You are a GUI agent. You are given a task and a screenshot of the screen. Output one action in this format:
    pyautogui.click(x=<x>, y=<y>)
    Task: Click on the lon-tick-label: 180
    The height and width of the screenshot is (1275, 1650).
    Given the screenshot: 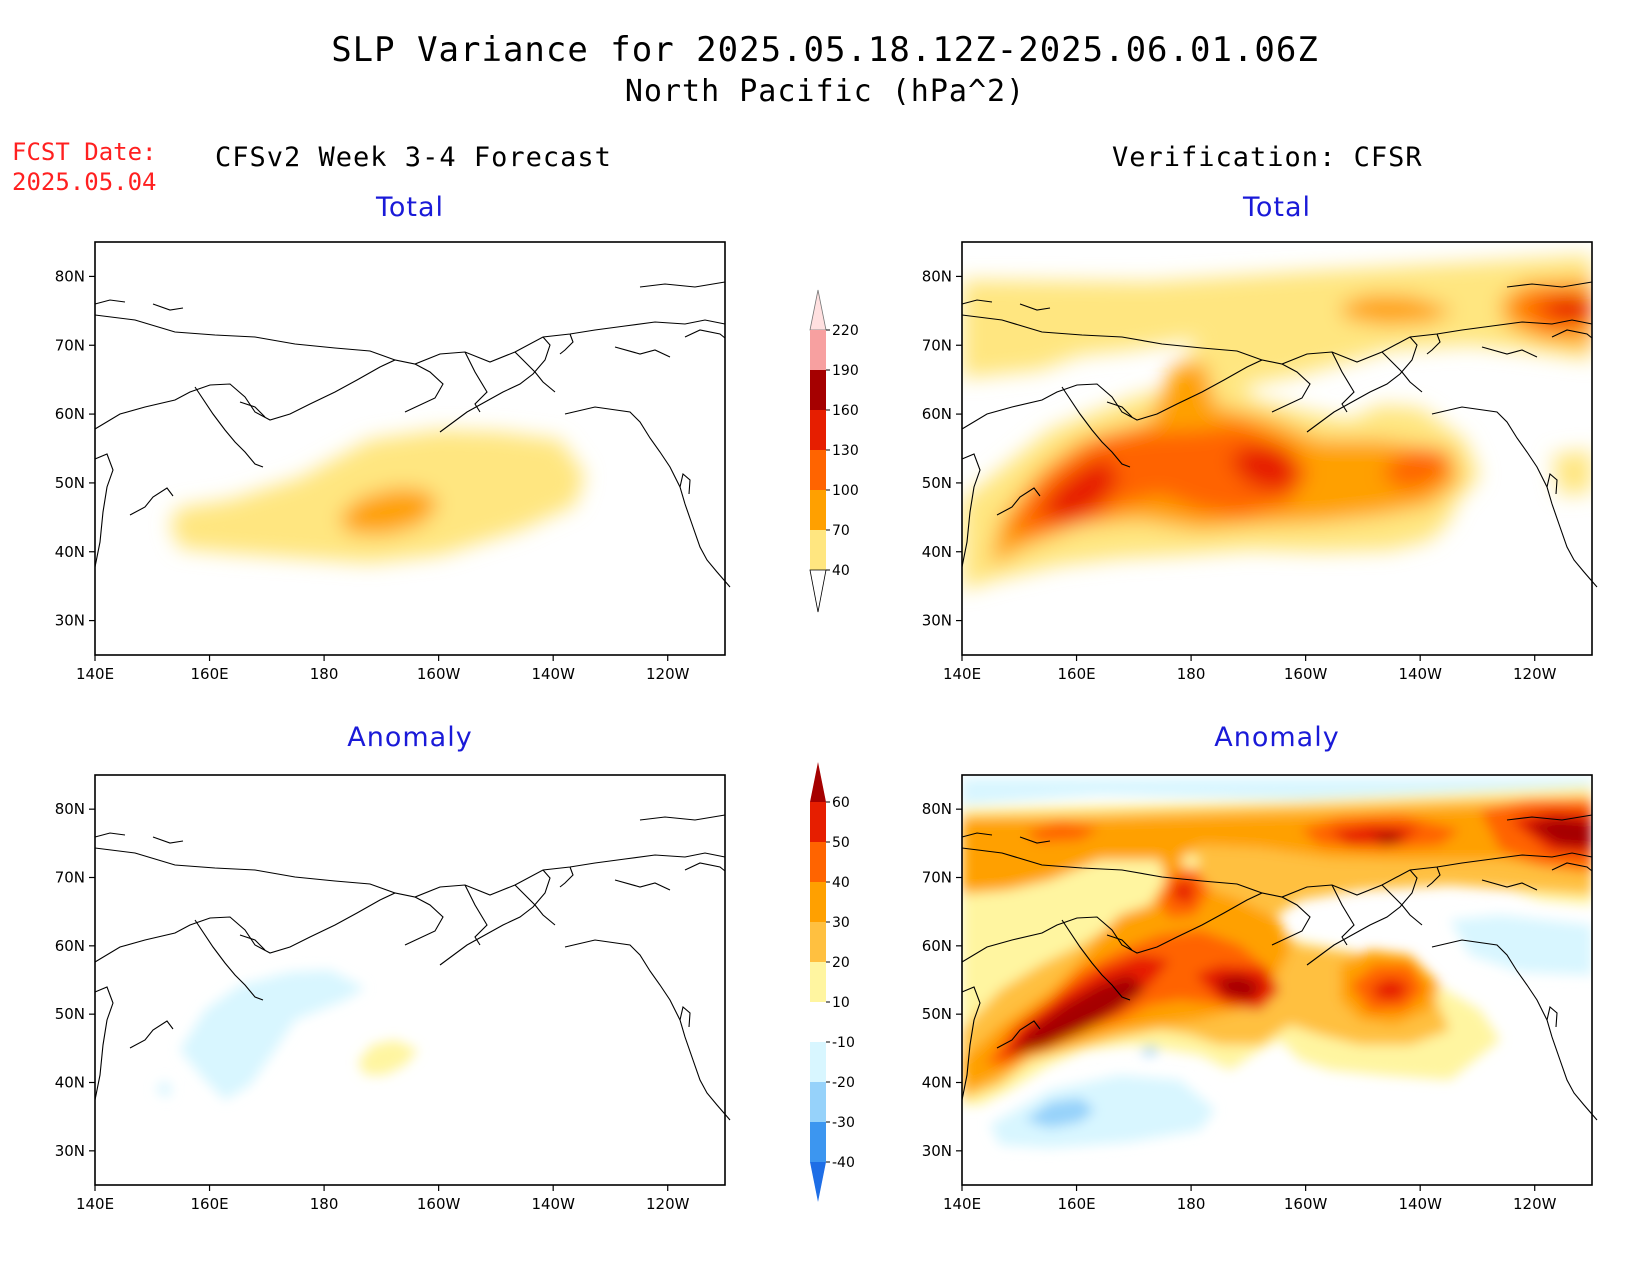 What is the action you would take?
    pyautogui.click(x=1191, y=674)
    